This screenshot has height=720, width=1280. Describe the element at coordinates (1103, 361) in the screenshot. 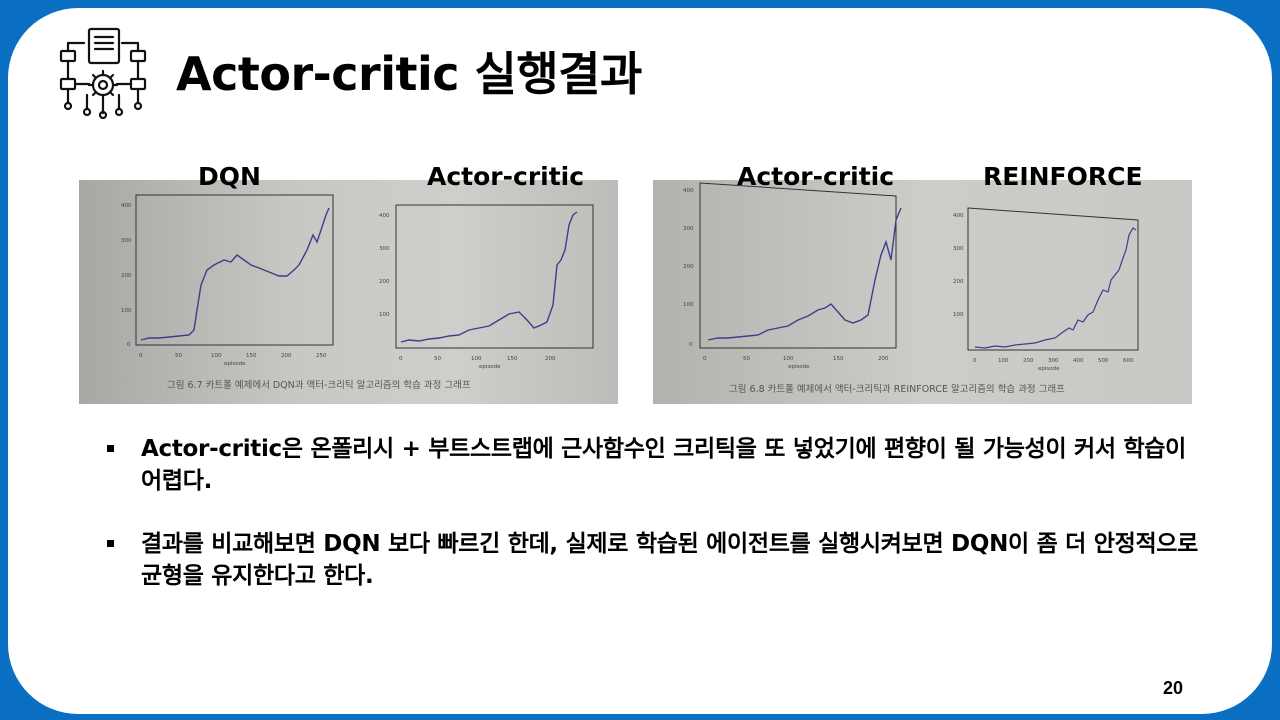

I see `svg-text: 500` at that location.